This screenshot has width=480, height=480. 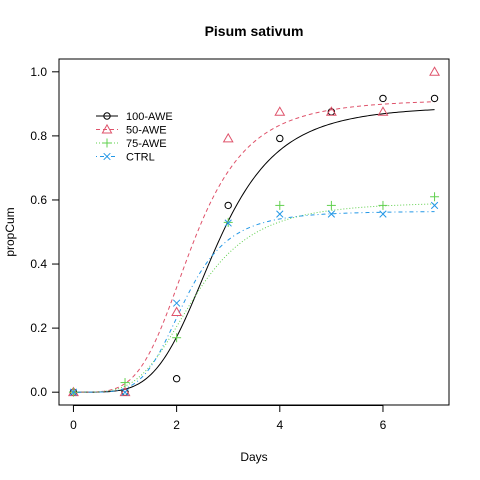 What do you see at coordinates (149, 117) in the screenshot?
I see `legend-label-0: 100-AWE` at bounding box center [149, 117].